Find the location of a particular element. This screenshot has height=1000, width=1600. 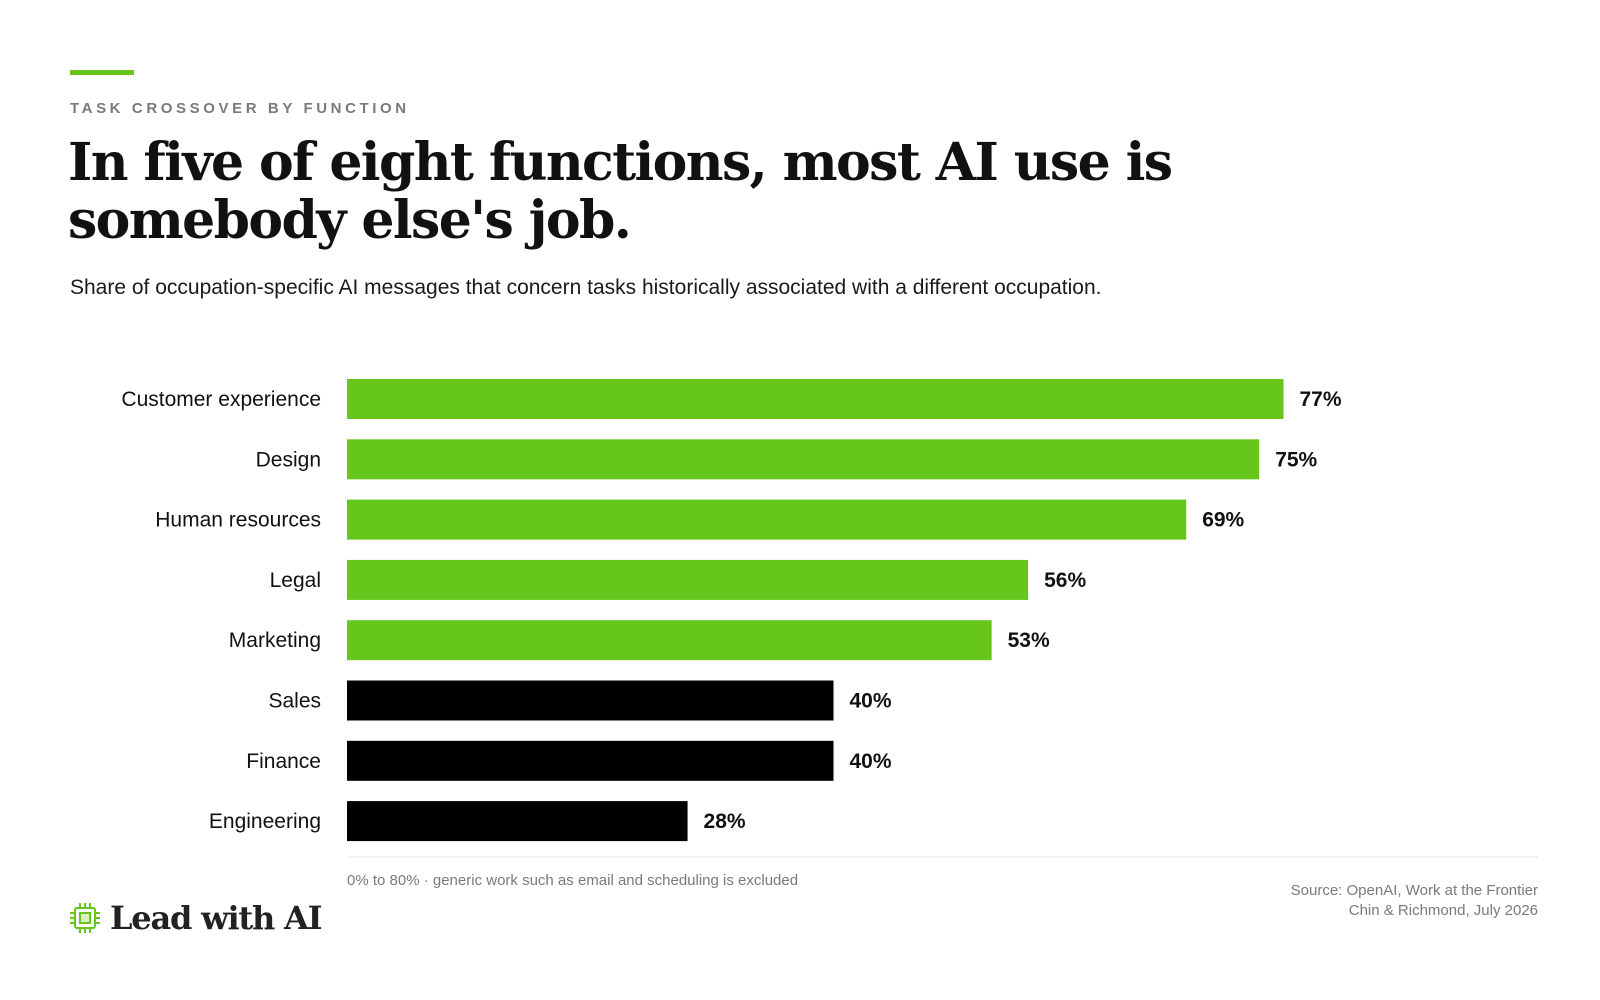

category-label: Human resources is located at coordinates (238, 520).